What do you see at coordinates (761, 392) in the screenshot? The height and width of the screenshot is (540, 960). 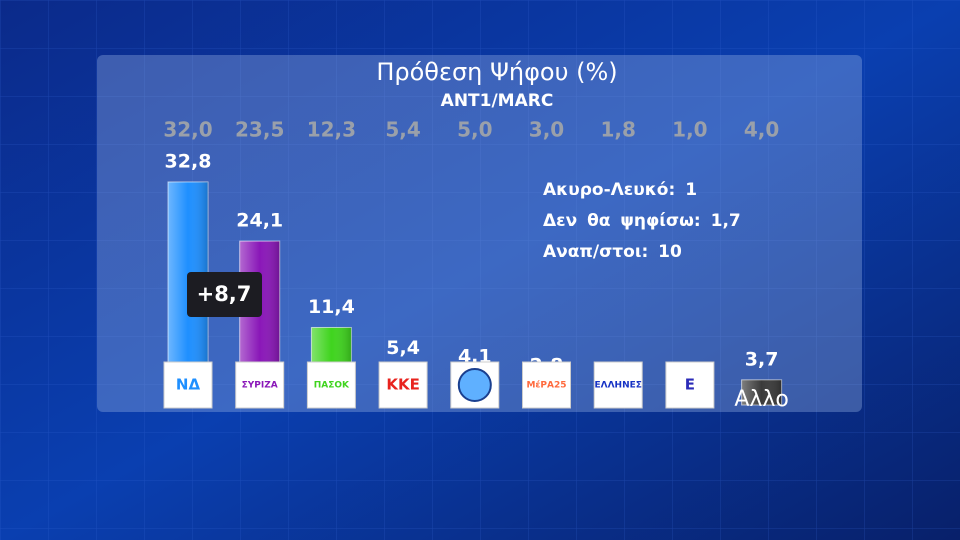 I see `bar-shine` at bounding box center [761, 392].